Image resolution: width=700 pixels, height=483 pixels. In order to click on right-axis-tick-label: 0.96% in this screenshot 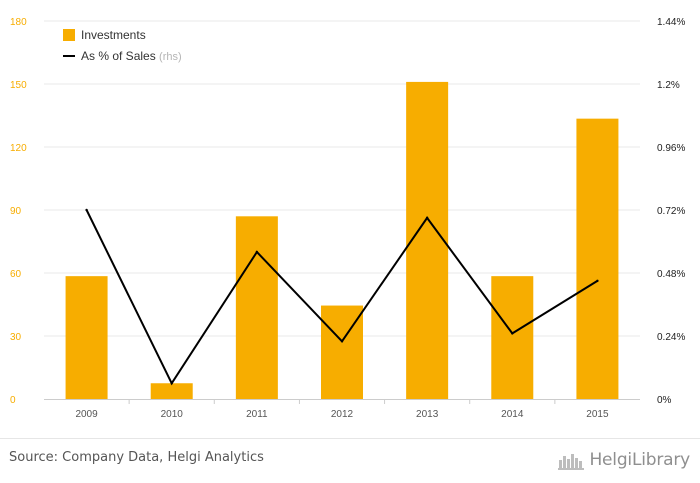, I will do `click(671, 148)`.